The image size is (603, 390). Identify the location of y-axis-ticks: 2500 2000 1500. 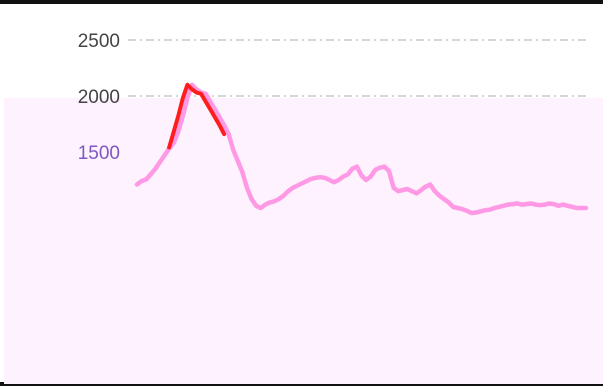
(99, 97).